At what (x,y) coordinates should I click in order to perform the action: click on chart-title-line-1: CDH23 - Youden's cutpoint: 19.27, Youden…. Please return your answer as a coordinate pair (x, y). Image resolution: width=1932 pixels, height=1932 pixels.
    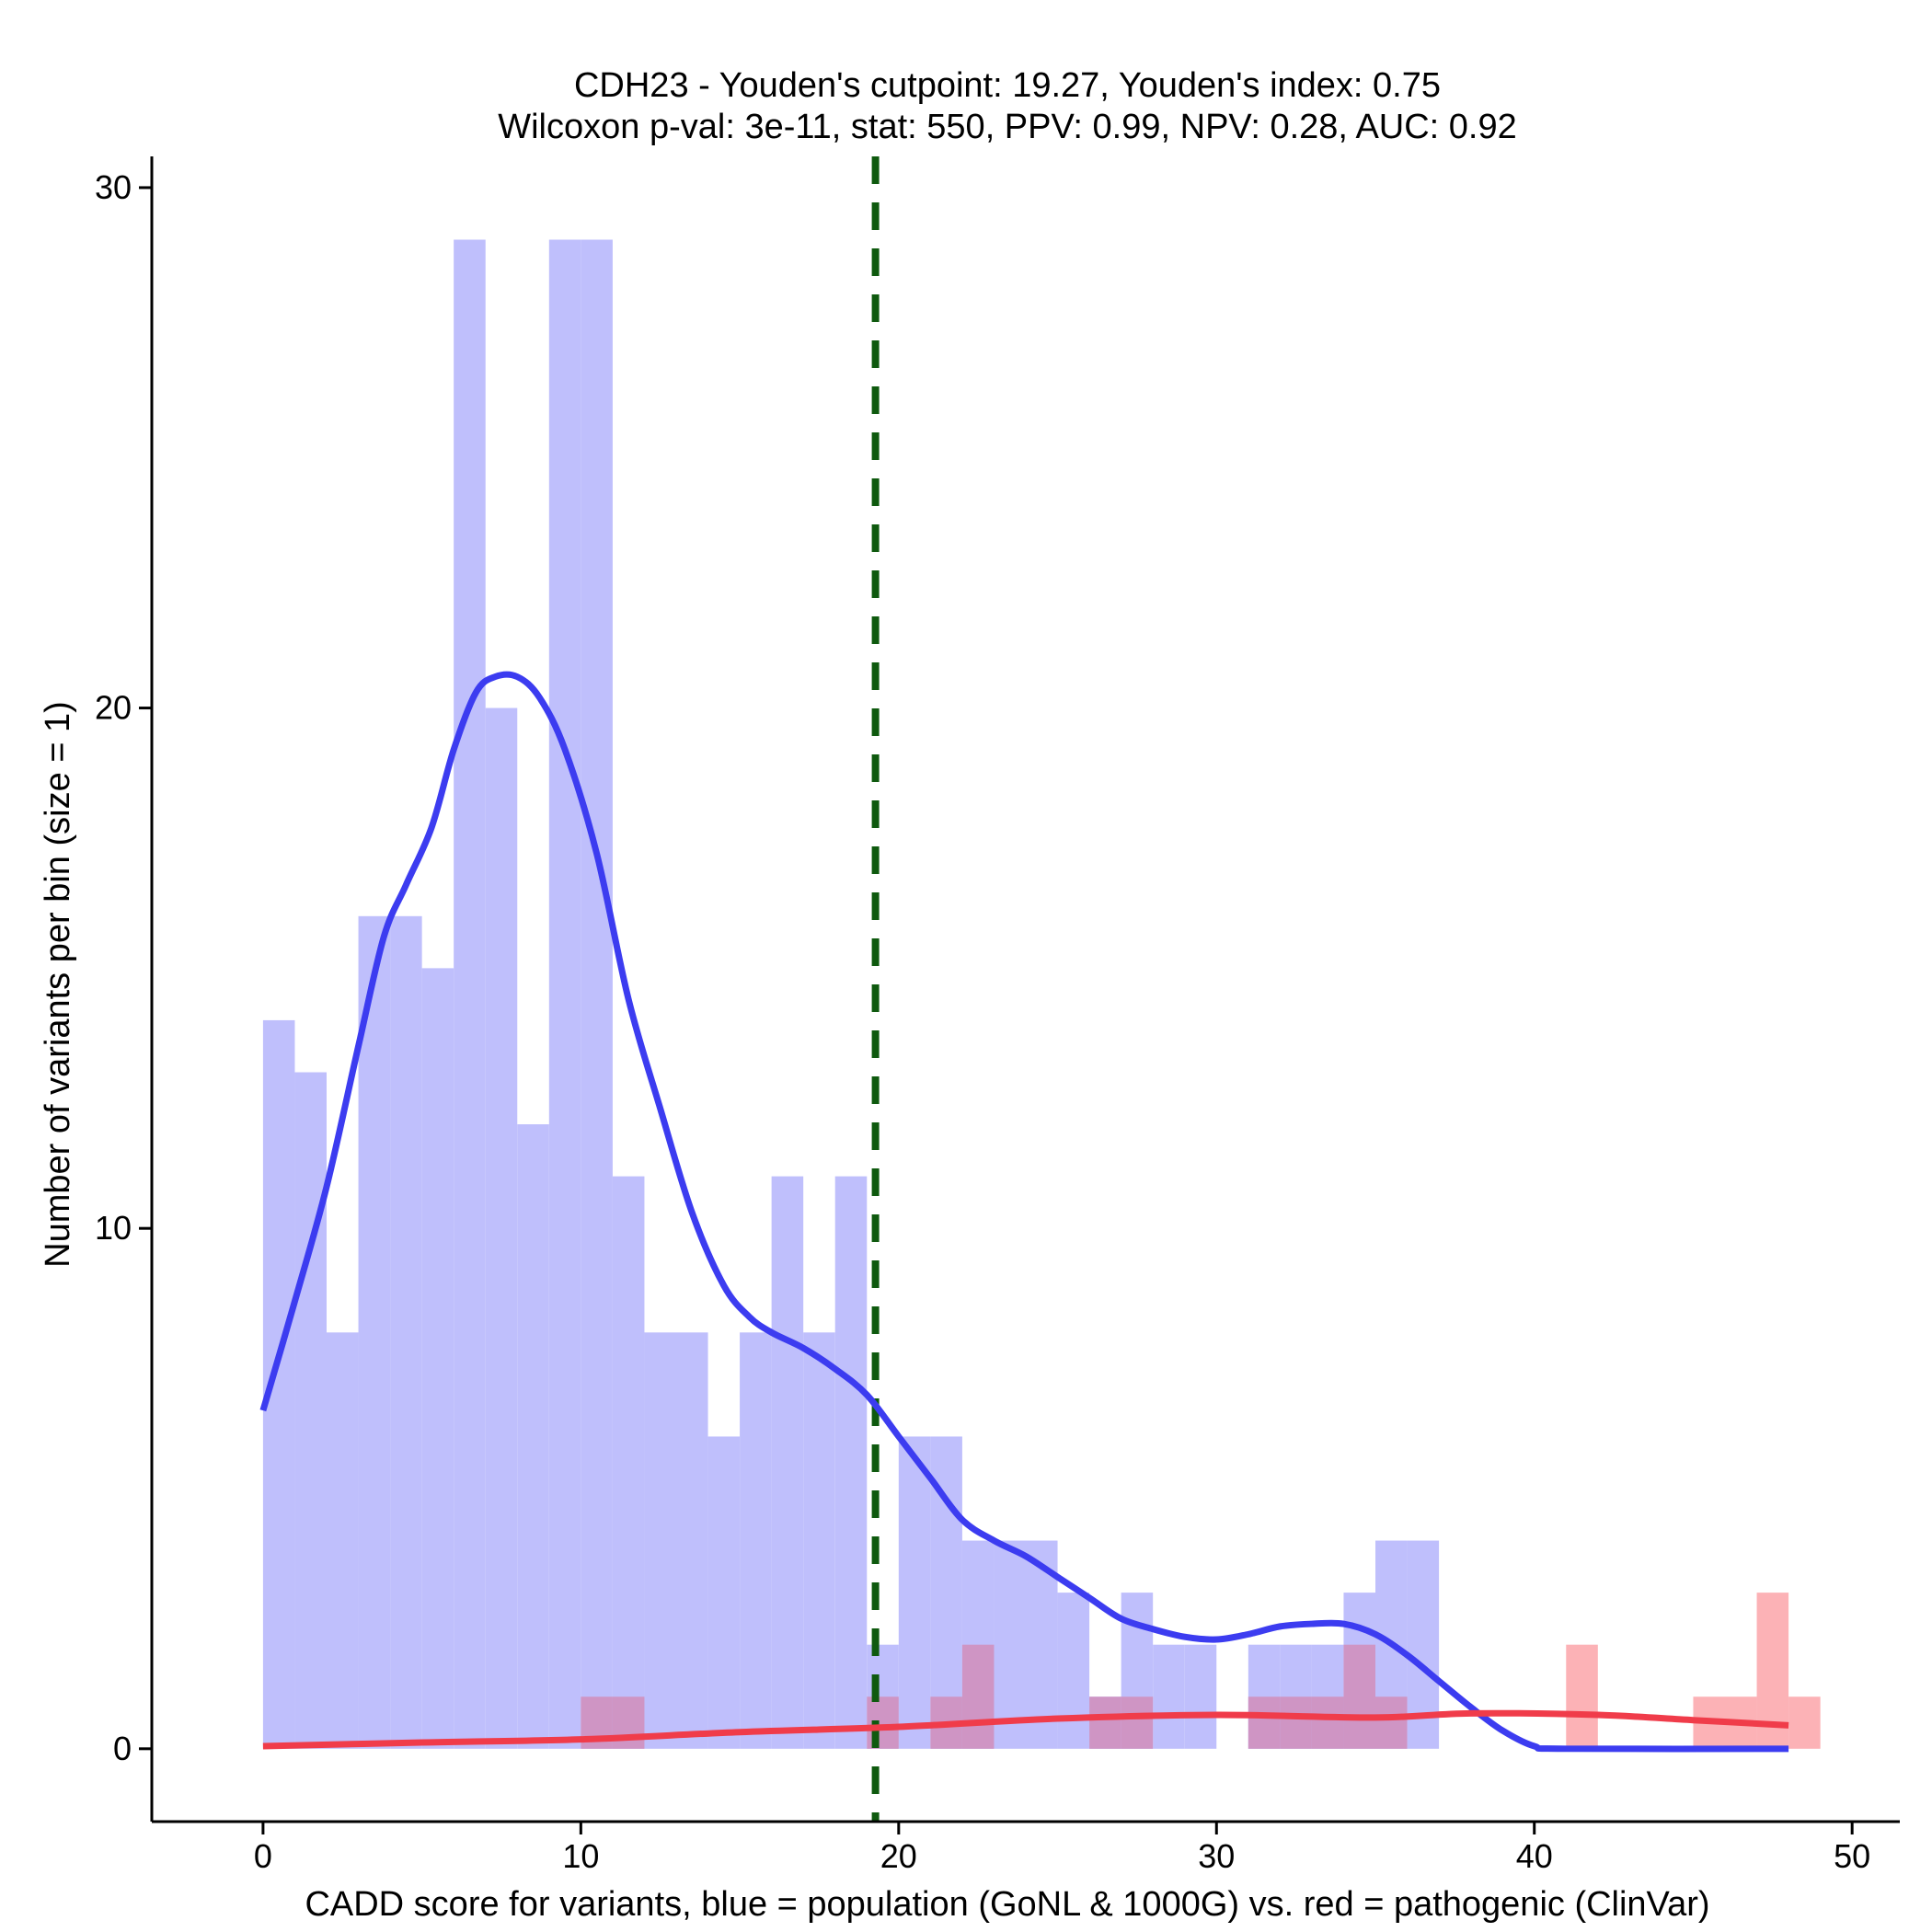
    Looking at the image, I should click on (1007, 85).